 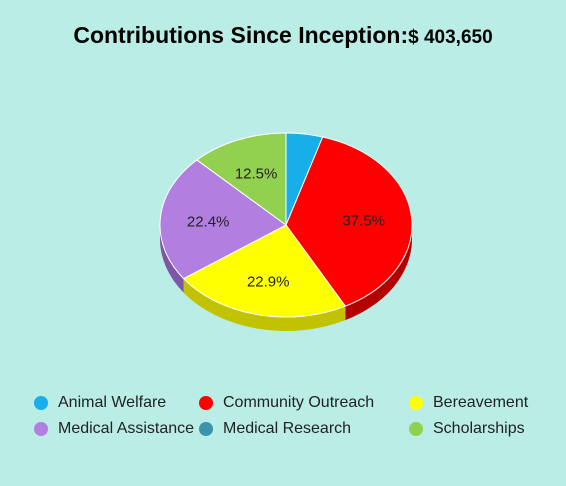 I want to click on pie-slice-bereavement, so click(x=264, y=271).